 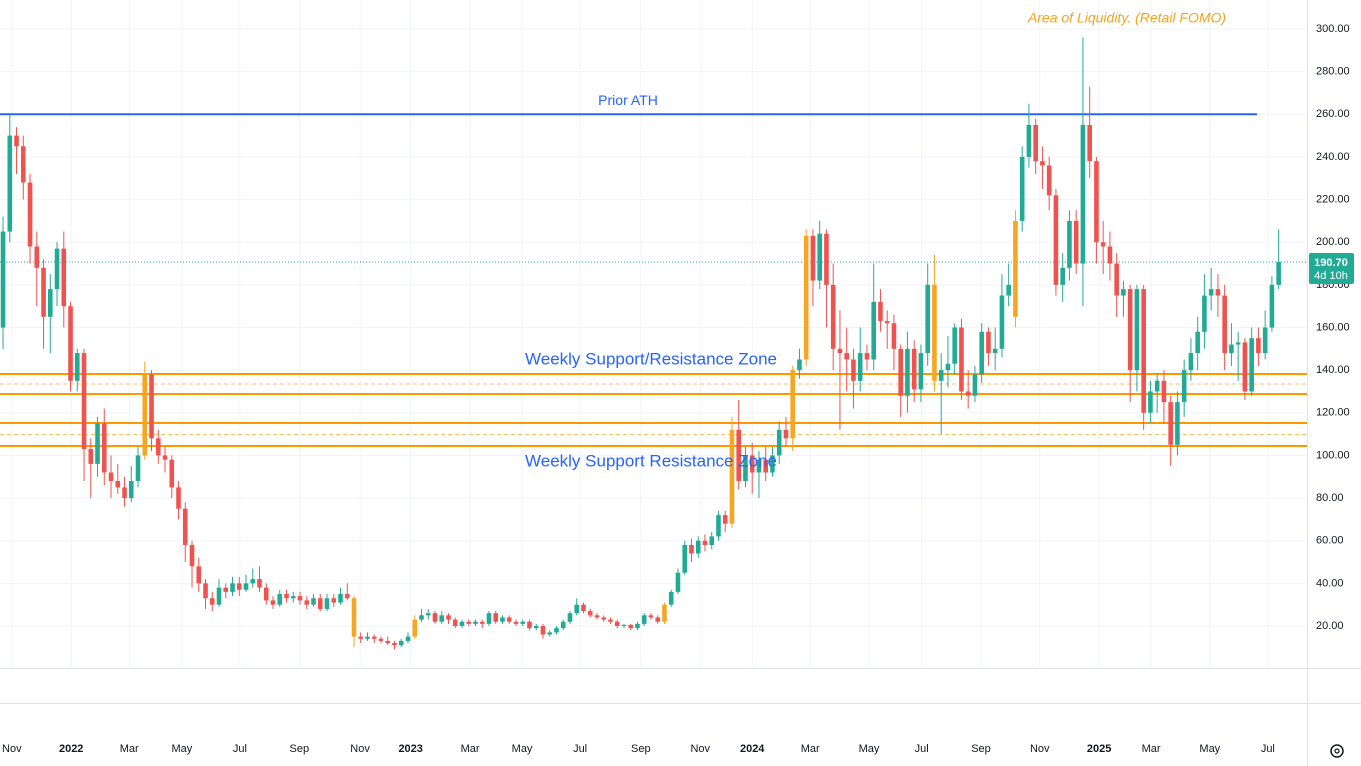 I want to click on x-tick-label: Mar, so click(x=810, y=749).